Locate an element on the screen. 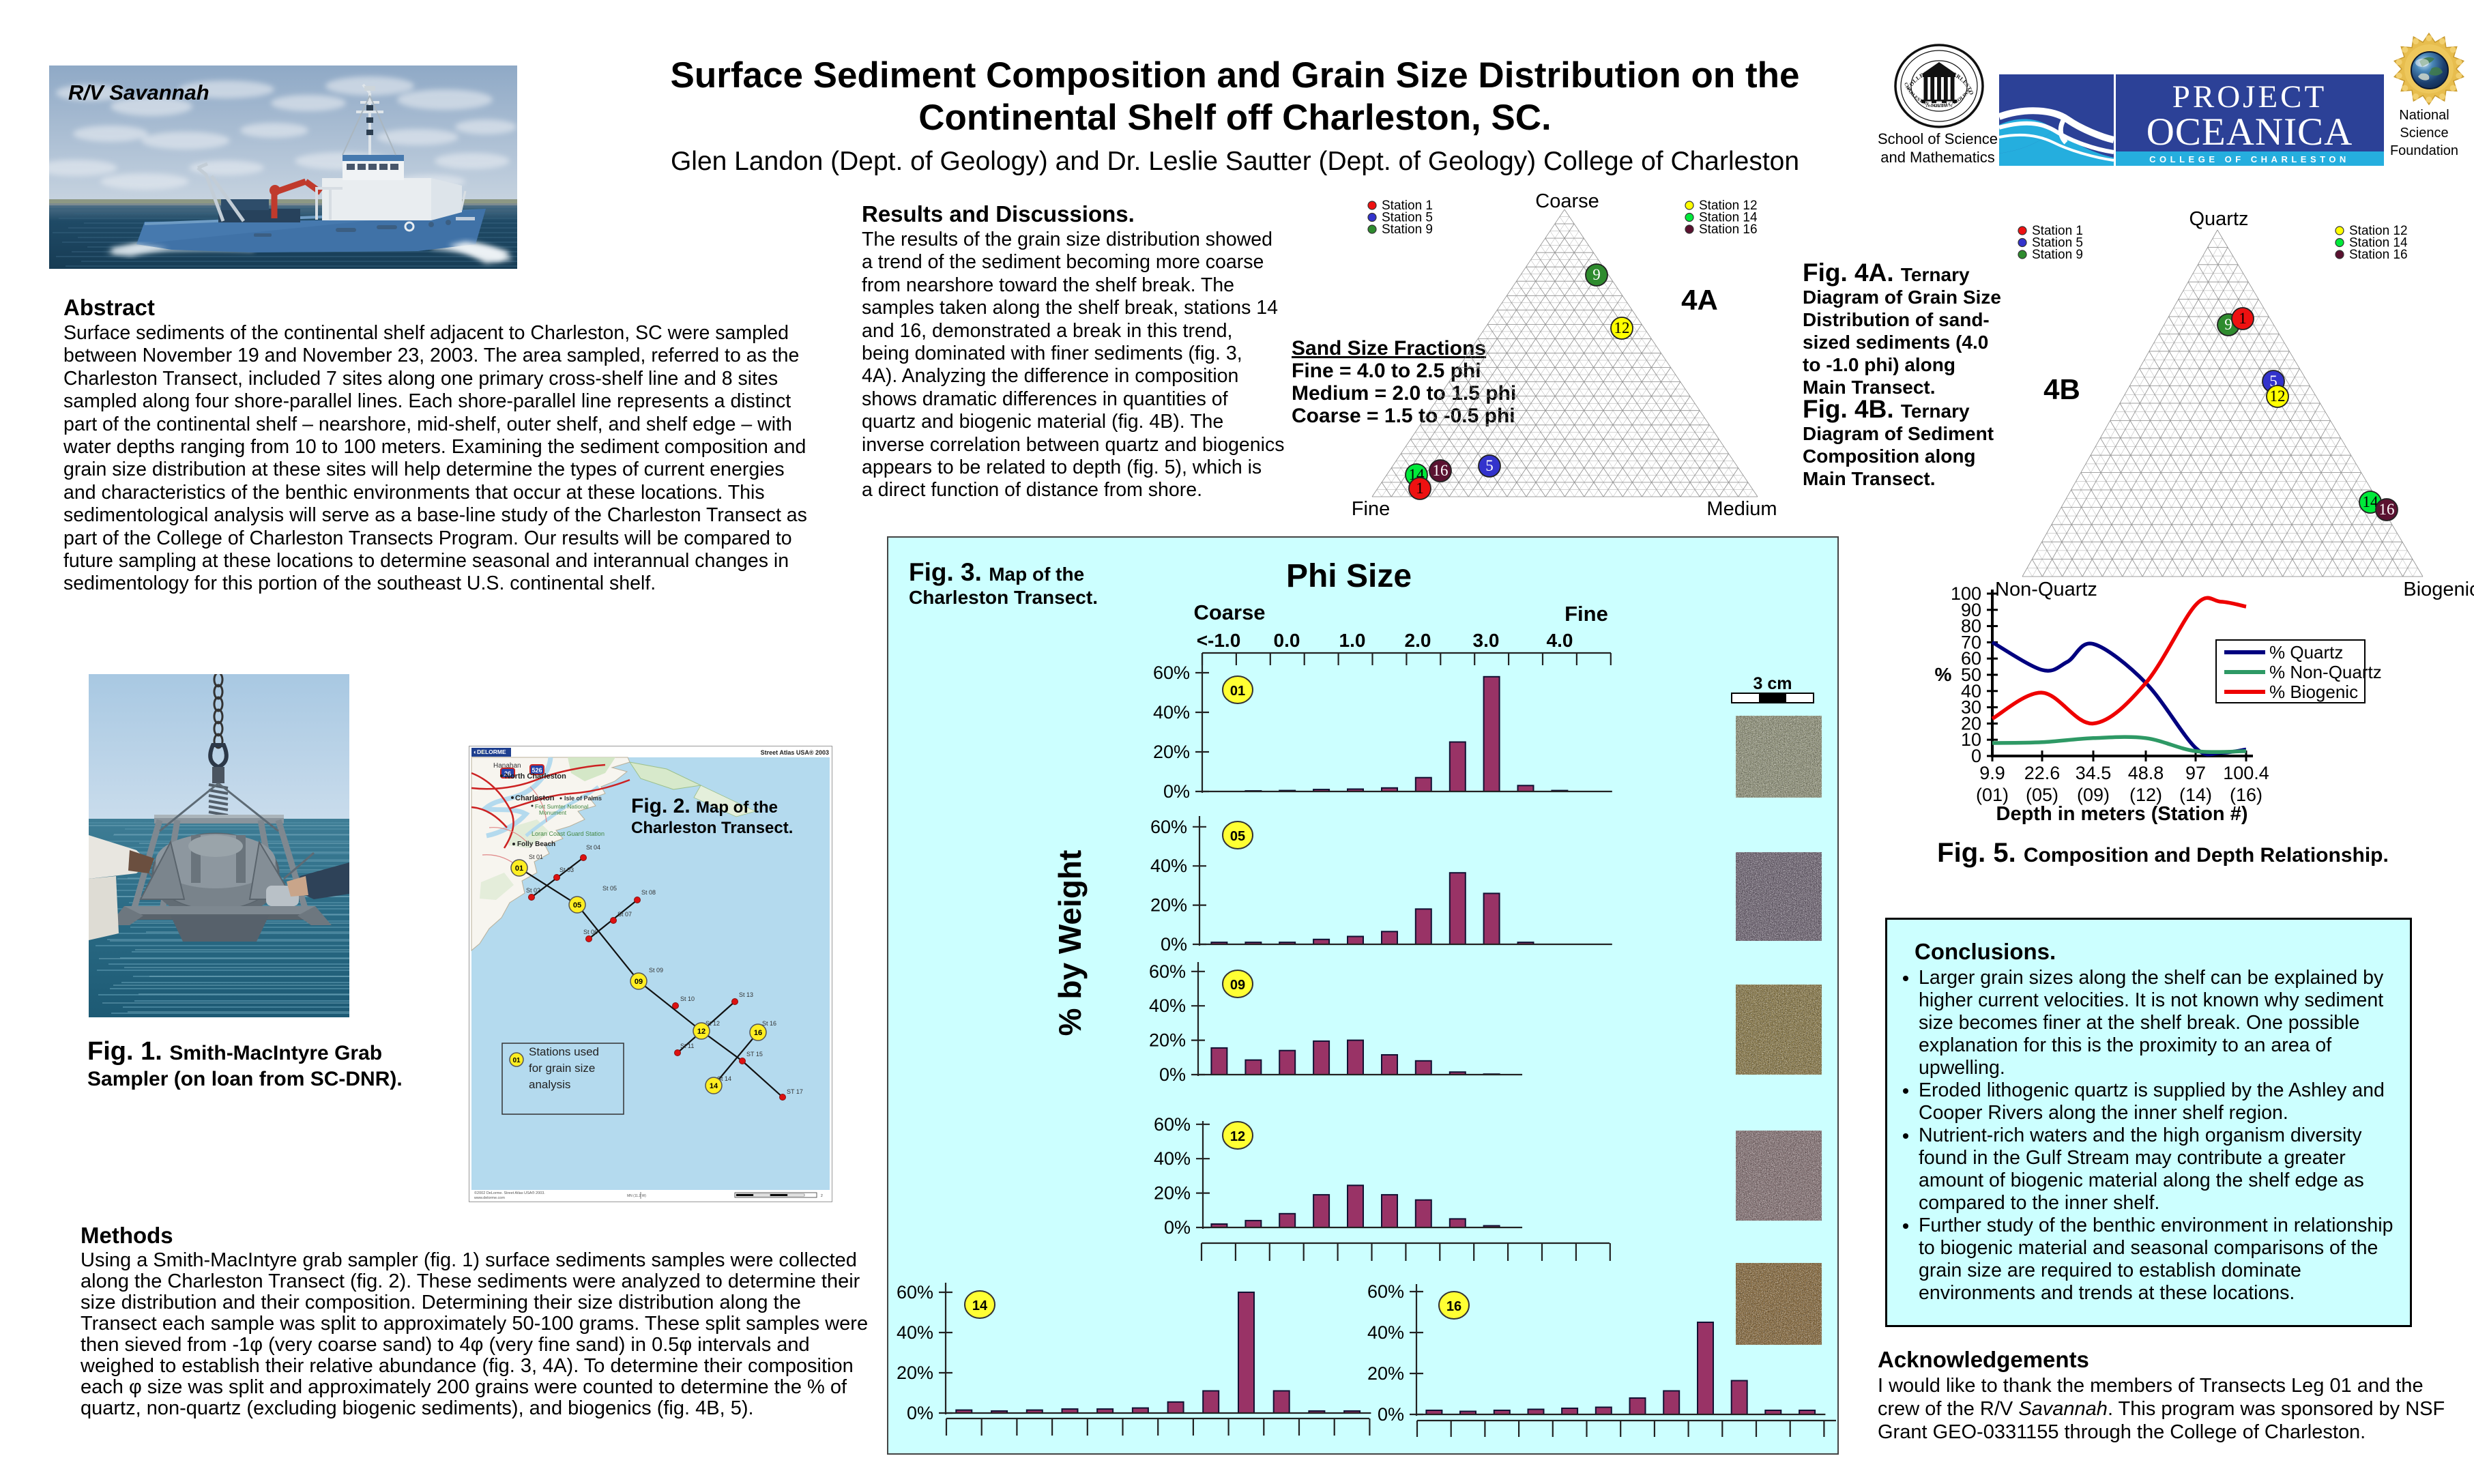 This screenshot has width=2474, height=1484. svg-text: Station 14 is located at coordinates (2378, 243).